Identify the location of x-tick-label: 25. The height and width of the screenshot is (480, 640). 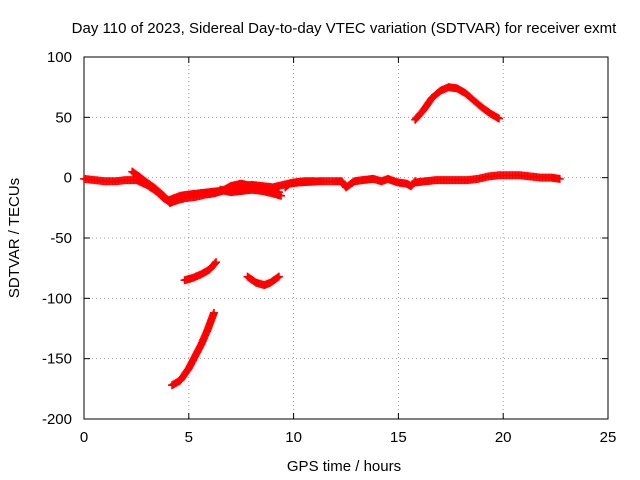
(608, 437).